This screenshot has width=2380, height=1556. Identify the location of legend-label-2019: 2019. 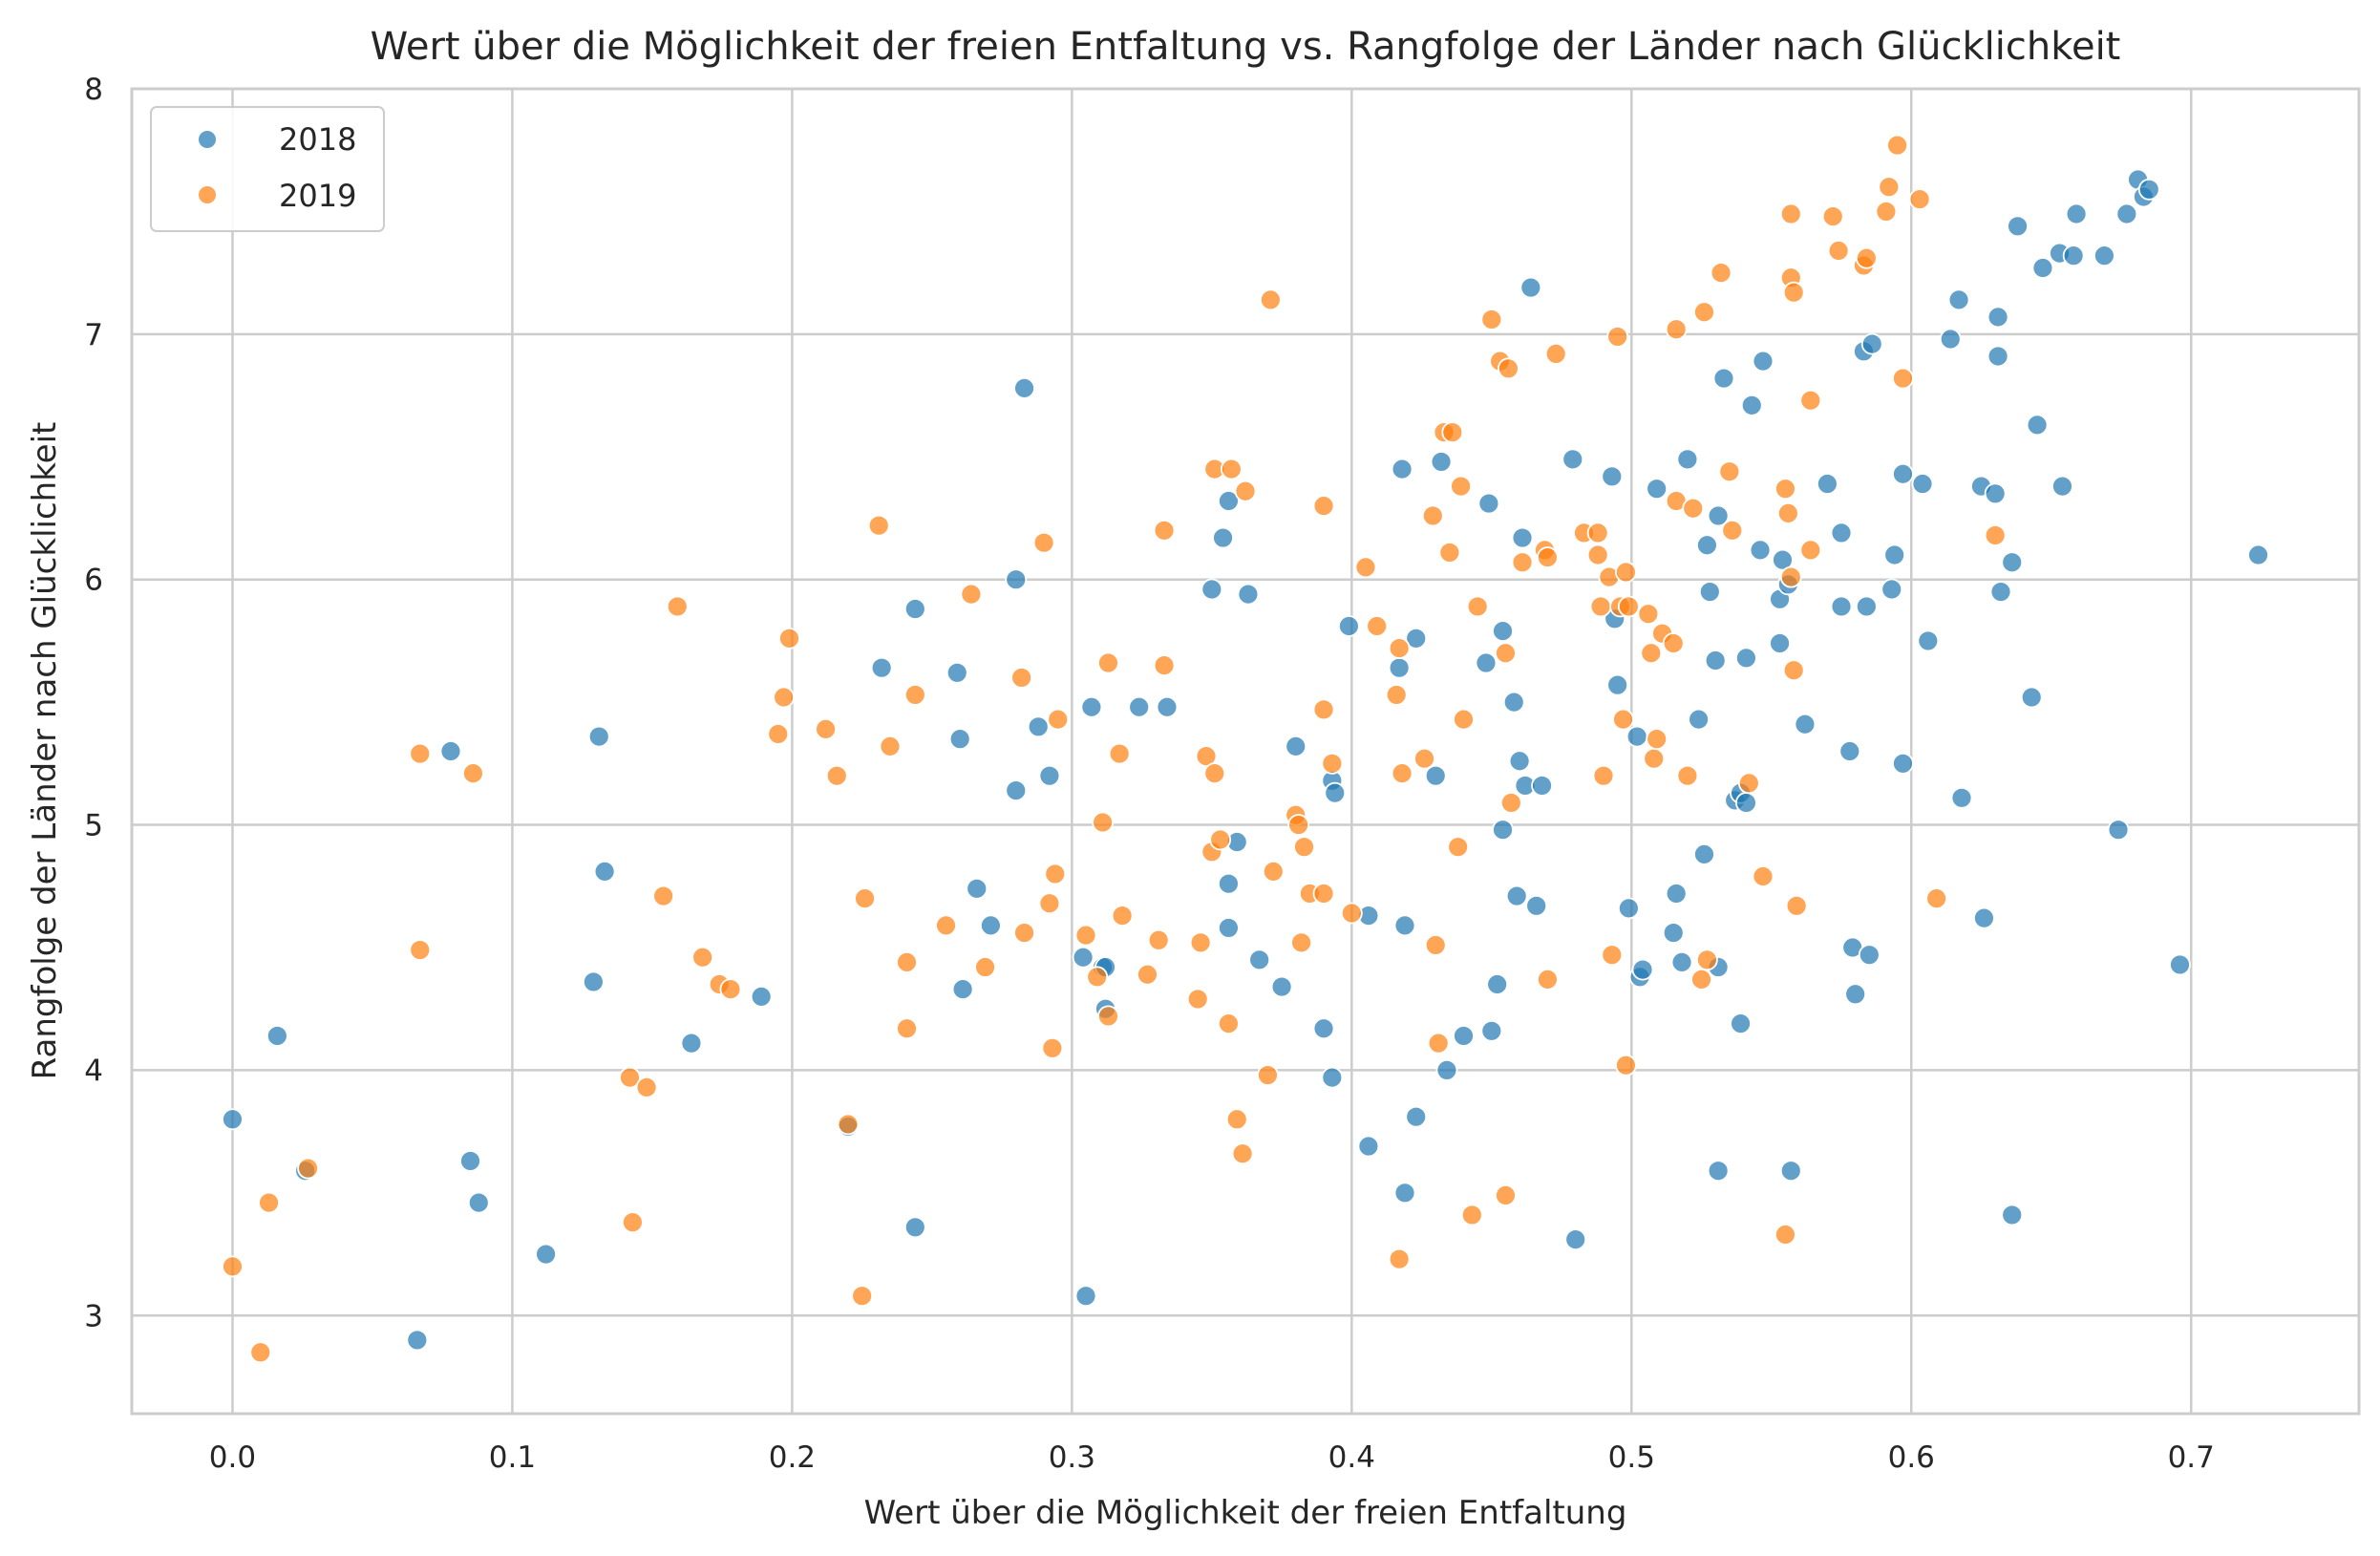
(317, 196).